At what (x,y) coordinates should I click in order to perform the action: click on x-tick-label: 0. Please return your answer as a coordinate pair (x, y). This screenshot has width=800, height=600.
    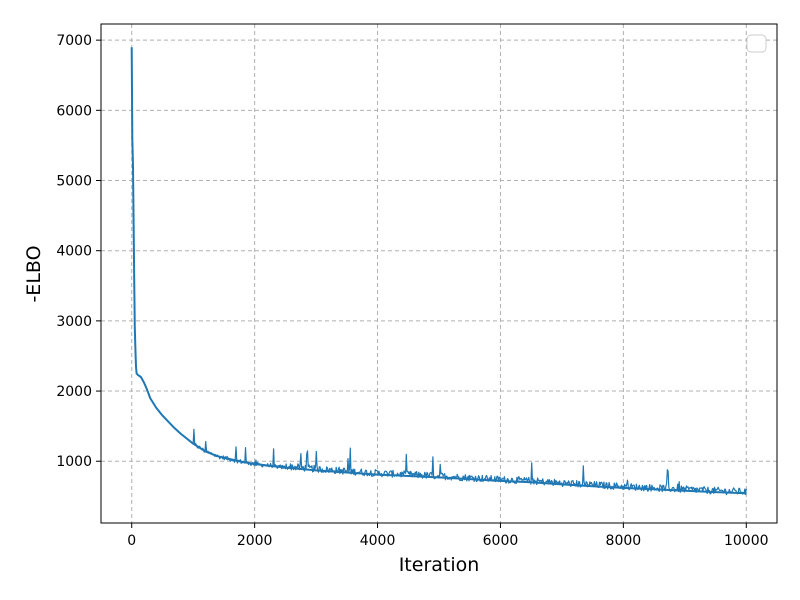
    Looking at the image, I should click on (131, 541).